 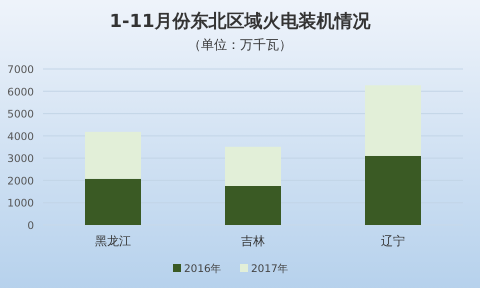 What do you see at coordinates (203, 269) in the screenshot?
I see `legend-label: 2016年` at bounding box center [203, 269].